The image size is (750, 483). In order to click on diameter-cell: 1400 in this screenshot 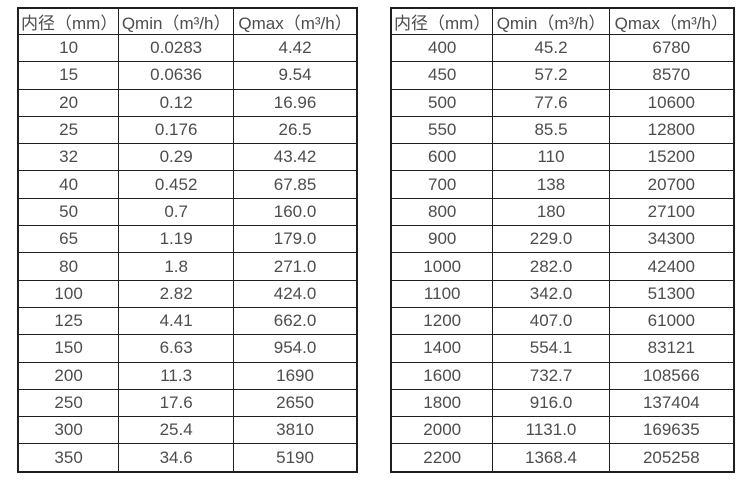, I will do `click(442, 348)`.